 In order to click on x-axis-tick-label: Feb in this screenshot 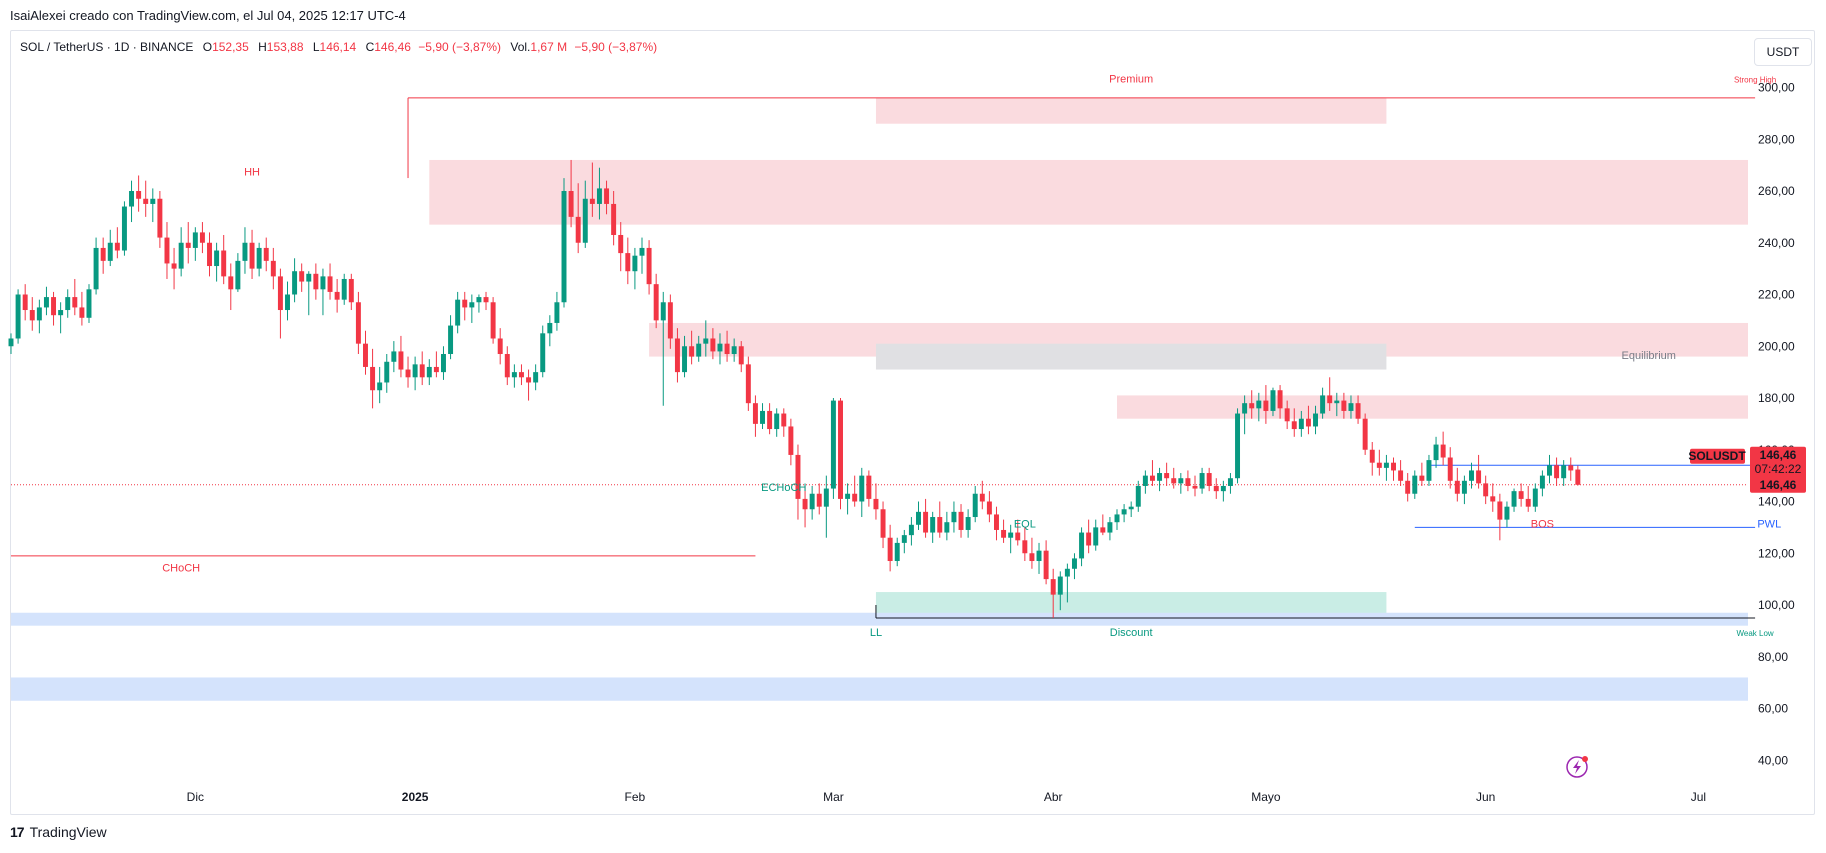, I will do `click(635, 797)`.